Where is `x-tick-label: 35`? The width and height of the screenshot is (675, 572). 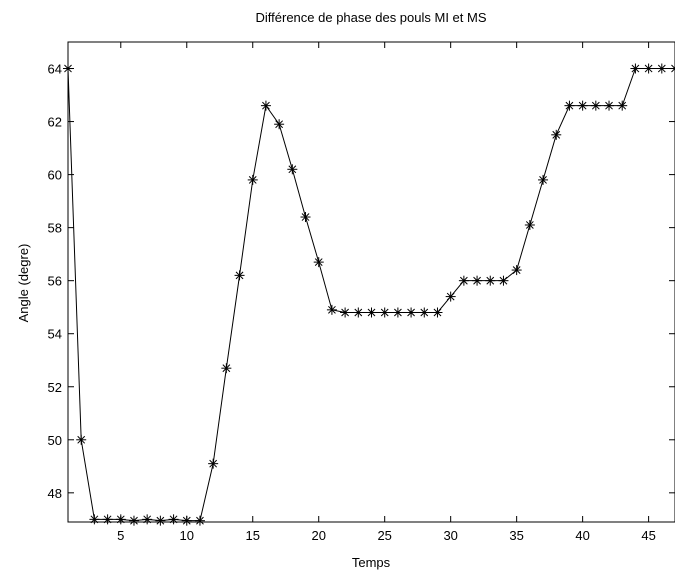 x-tick-label: 35 is located at coordinates (516, 535).